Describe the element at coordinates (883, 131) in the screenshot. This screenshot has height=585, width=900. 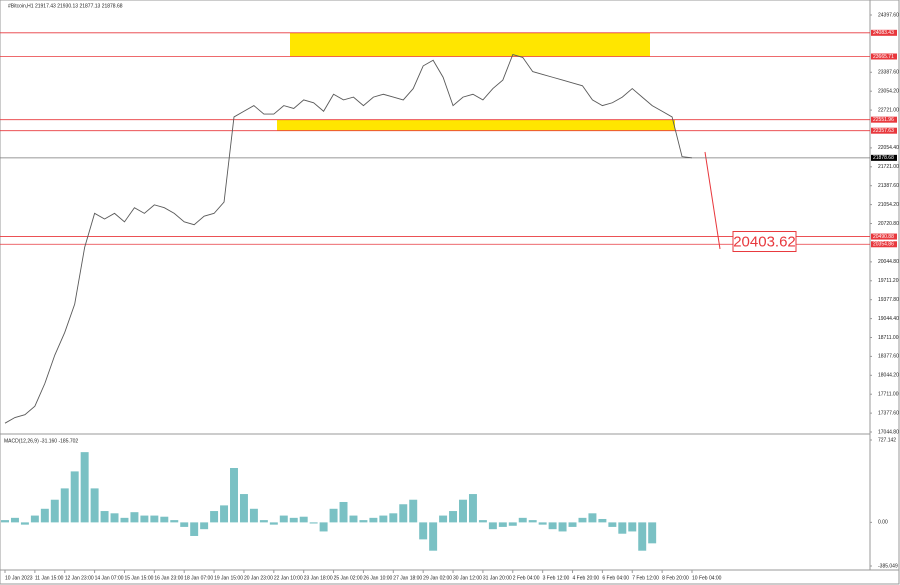
I see `level-label: 22357.63` at that location.